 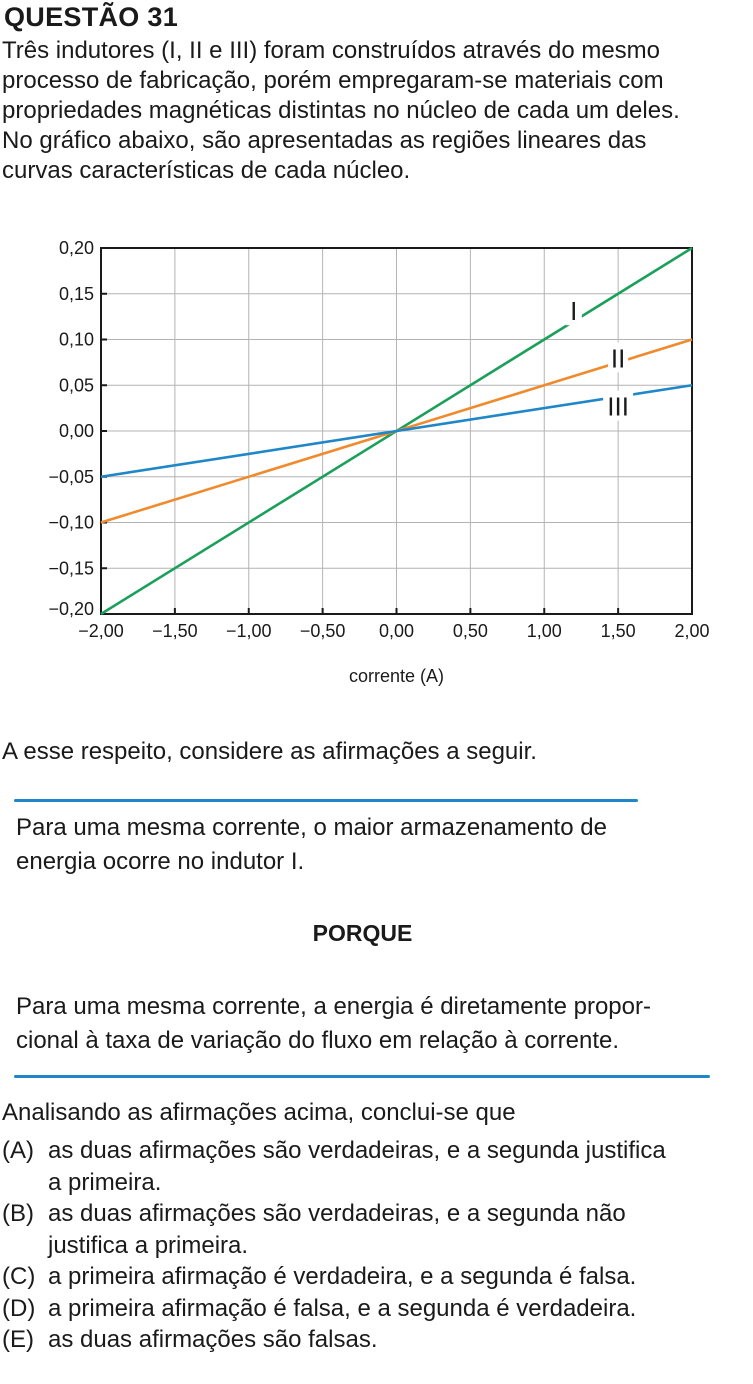 What do you see at coordinates (71, 477) in the screenshot?
I see `y-tick-label: −0,05` at bounding box center [71, 477].